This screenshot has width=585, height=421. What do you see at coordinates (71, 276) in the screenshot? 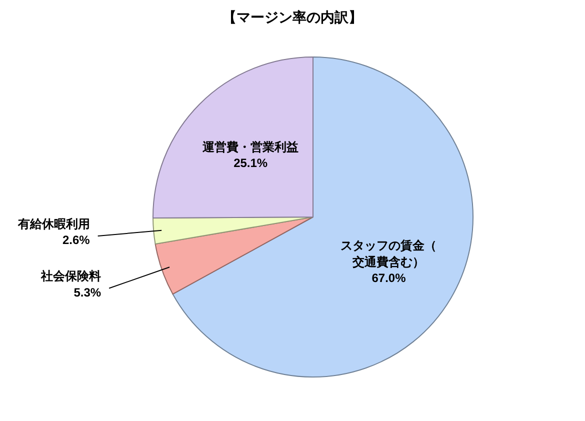
I see `slice-label: 社会保険料` at bounding box center [71, 276].